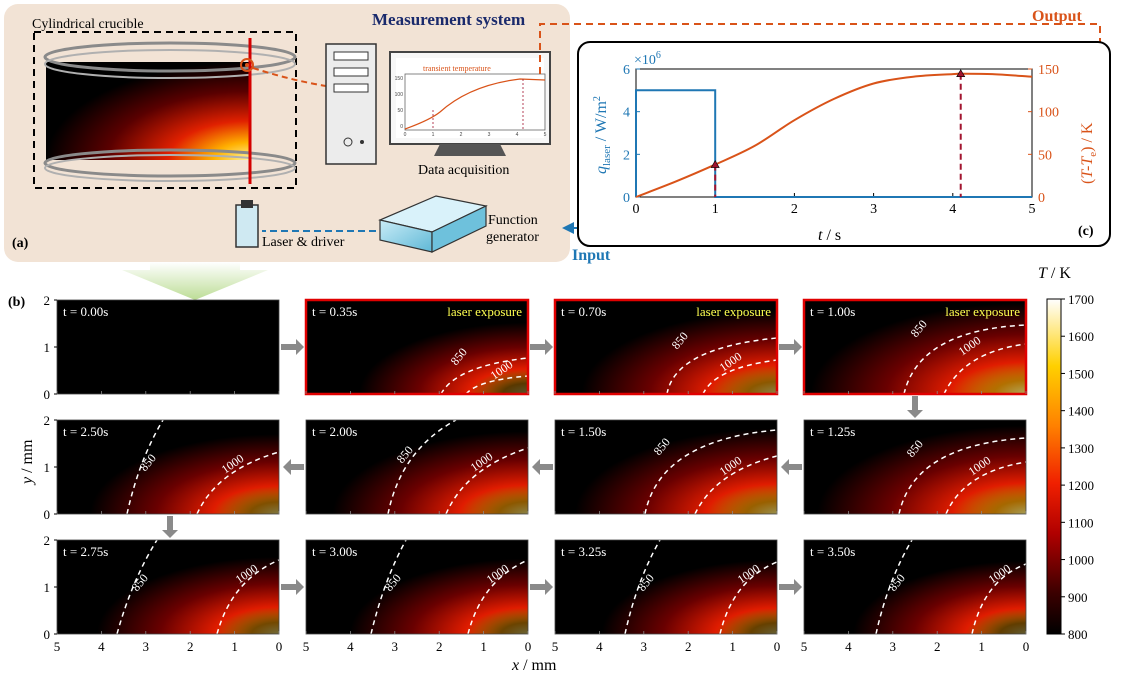 The width and height of the screenshot is (1126, 679). What do you see at coordinates (626, 198) in the screenshot?
I see `left-tick-label: 0` at bounding box center [626, 198].